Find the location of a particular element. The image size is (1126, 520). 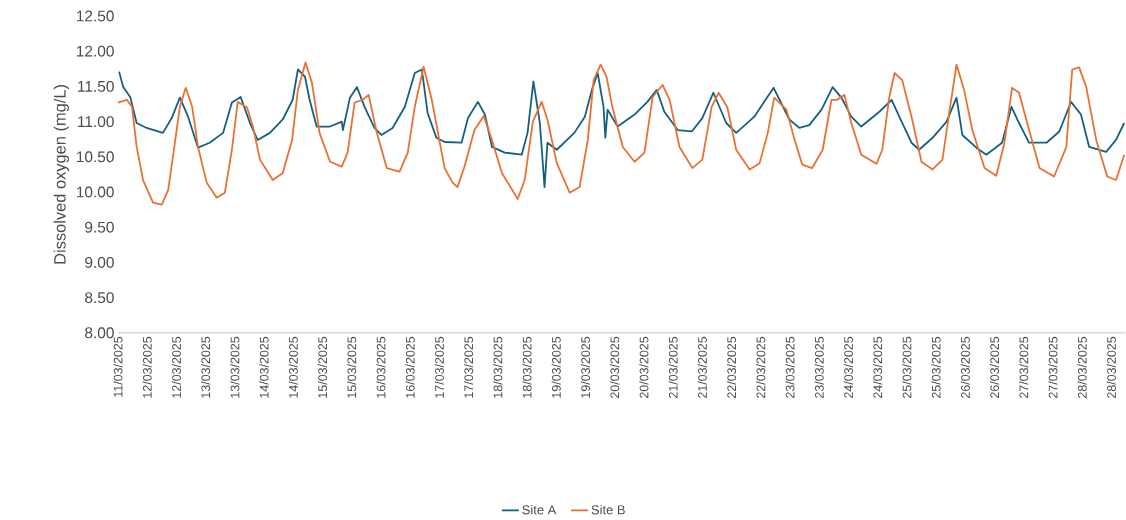

y-tick-label: 10.00 is located at coordinates (95, 192).